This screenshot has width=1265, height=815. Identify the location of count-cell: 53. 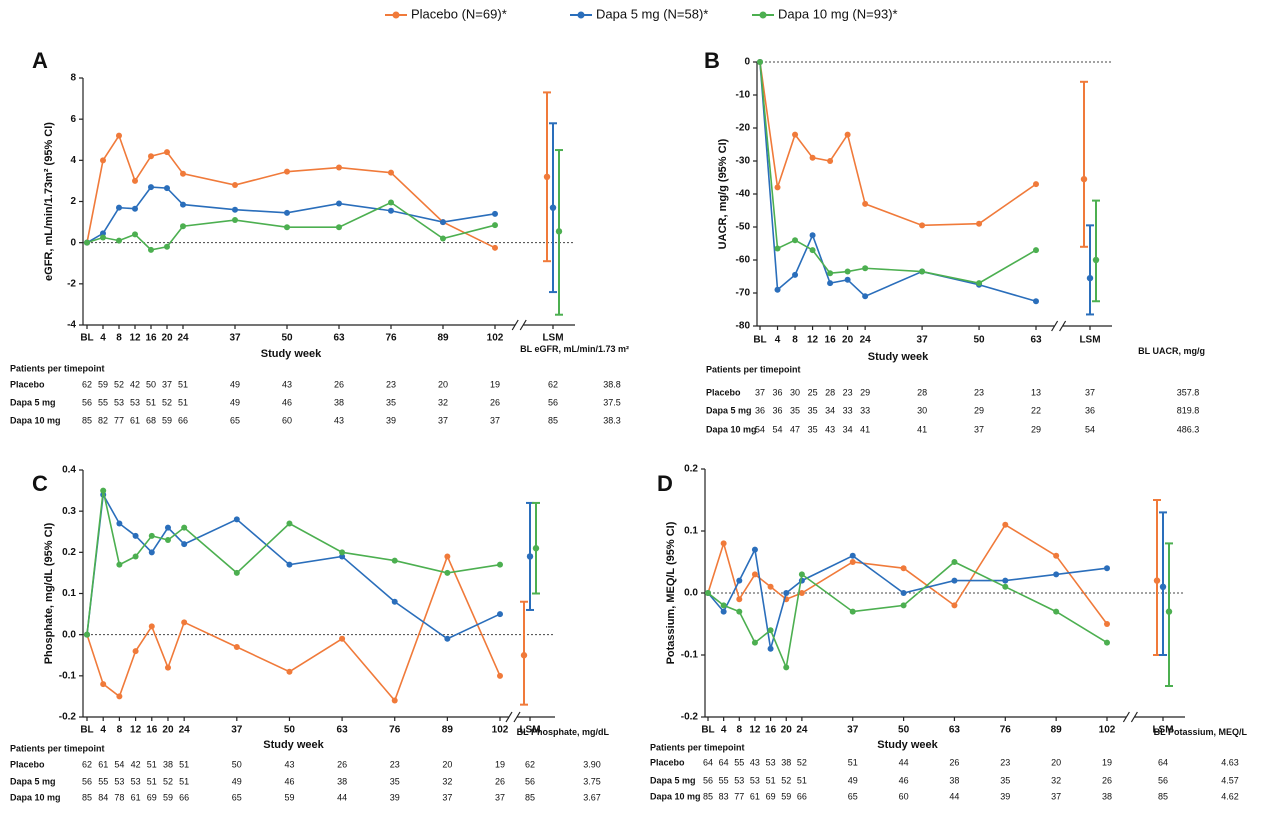
(135, 402).